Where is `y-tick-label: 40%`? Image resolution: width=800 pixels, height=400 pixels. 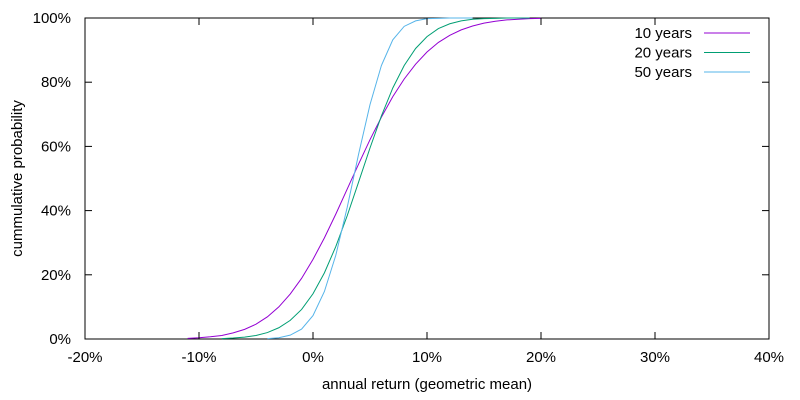 y-tick-label: 40% is located at coordinates (56, 211).